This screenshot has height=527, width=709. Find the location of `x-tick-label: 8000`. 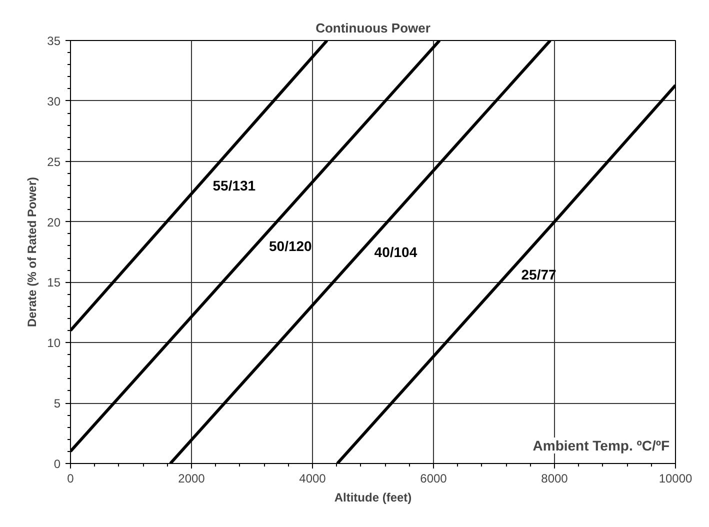

x-tick-label: 8000 is located at coordinates (554, 479).